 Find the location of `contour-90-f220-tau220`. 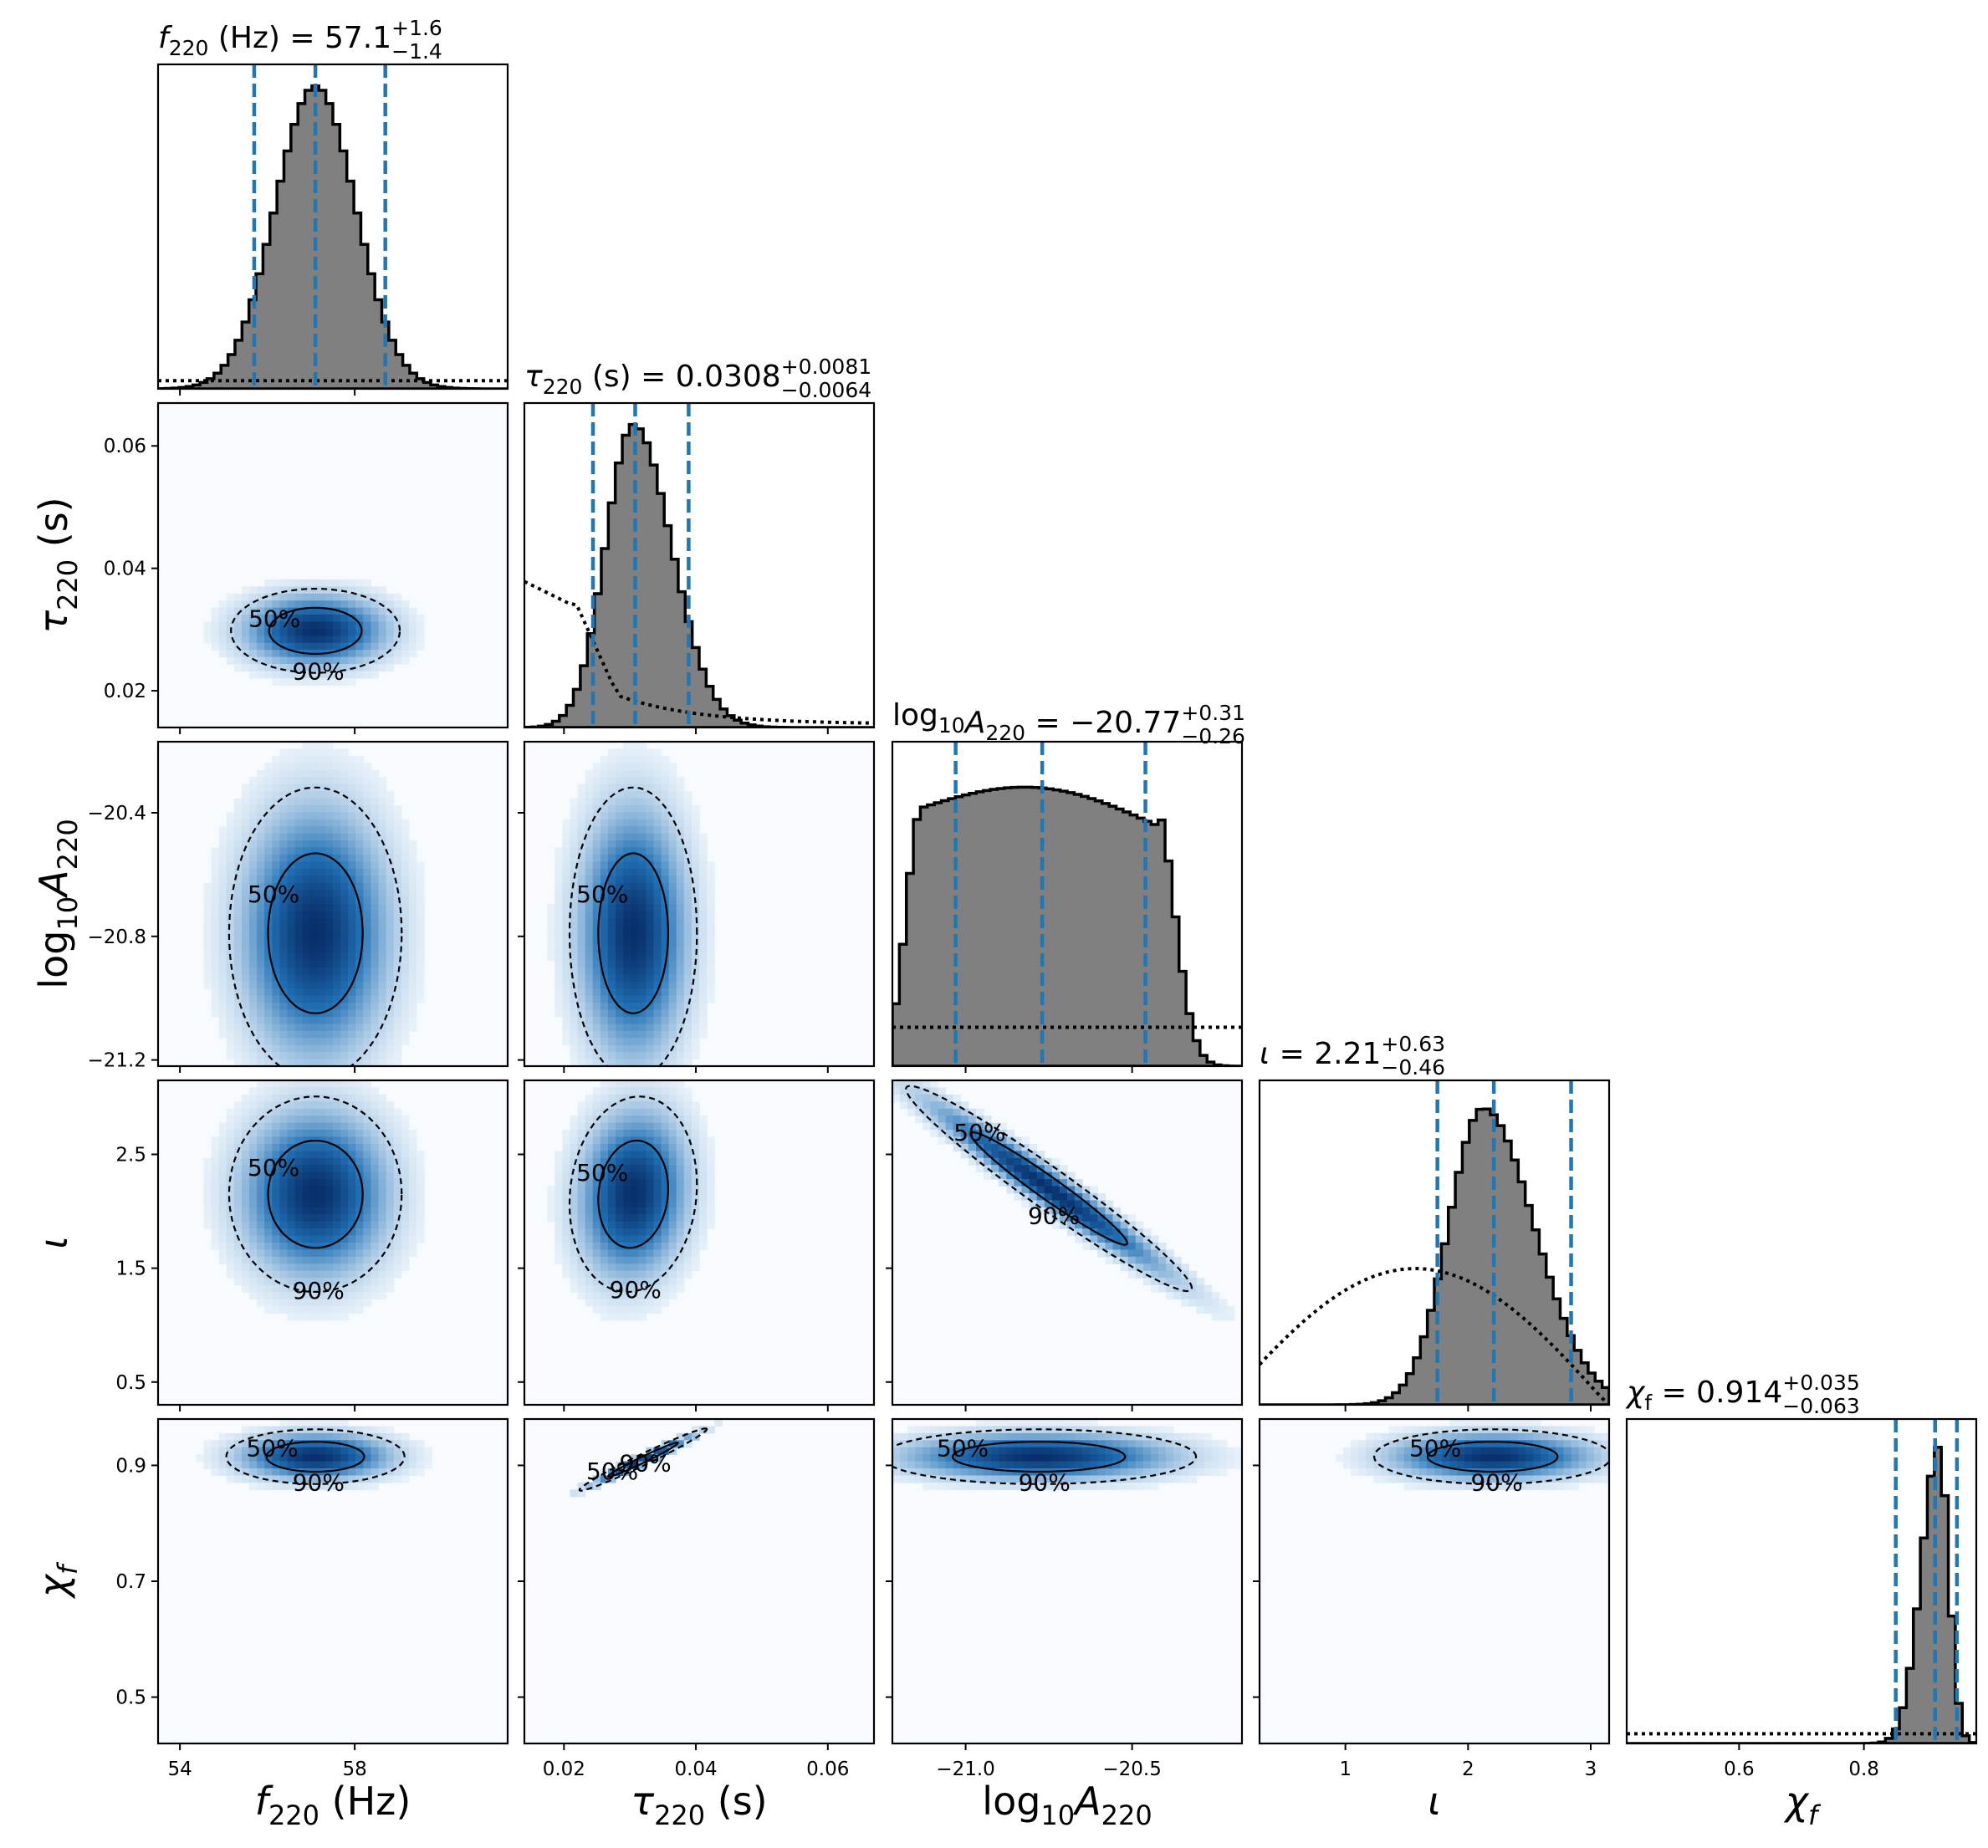

contour-90-f220-tau220 is located at coordinates (315, 631).